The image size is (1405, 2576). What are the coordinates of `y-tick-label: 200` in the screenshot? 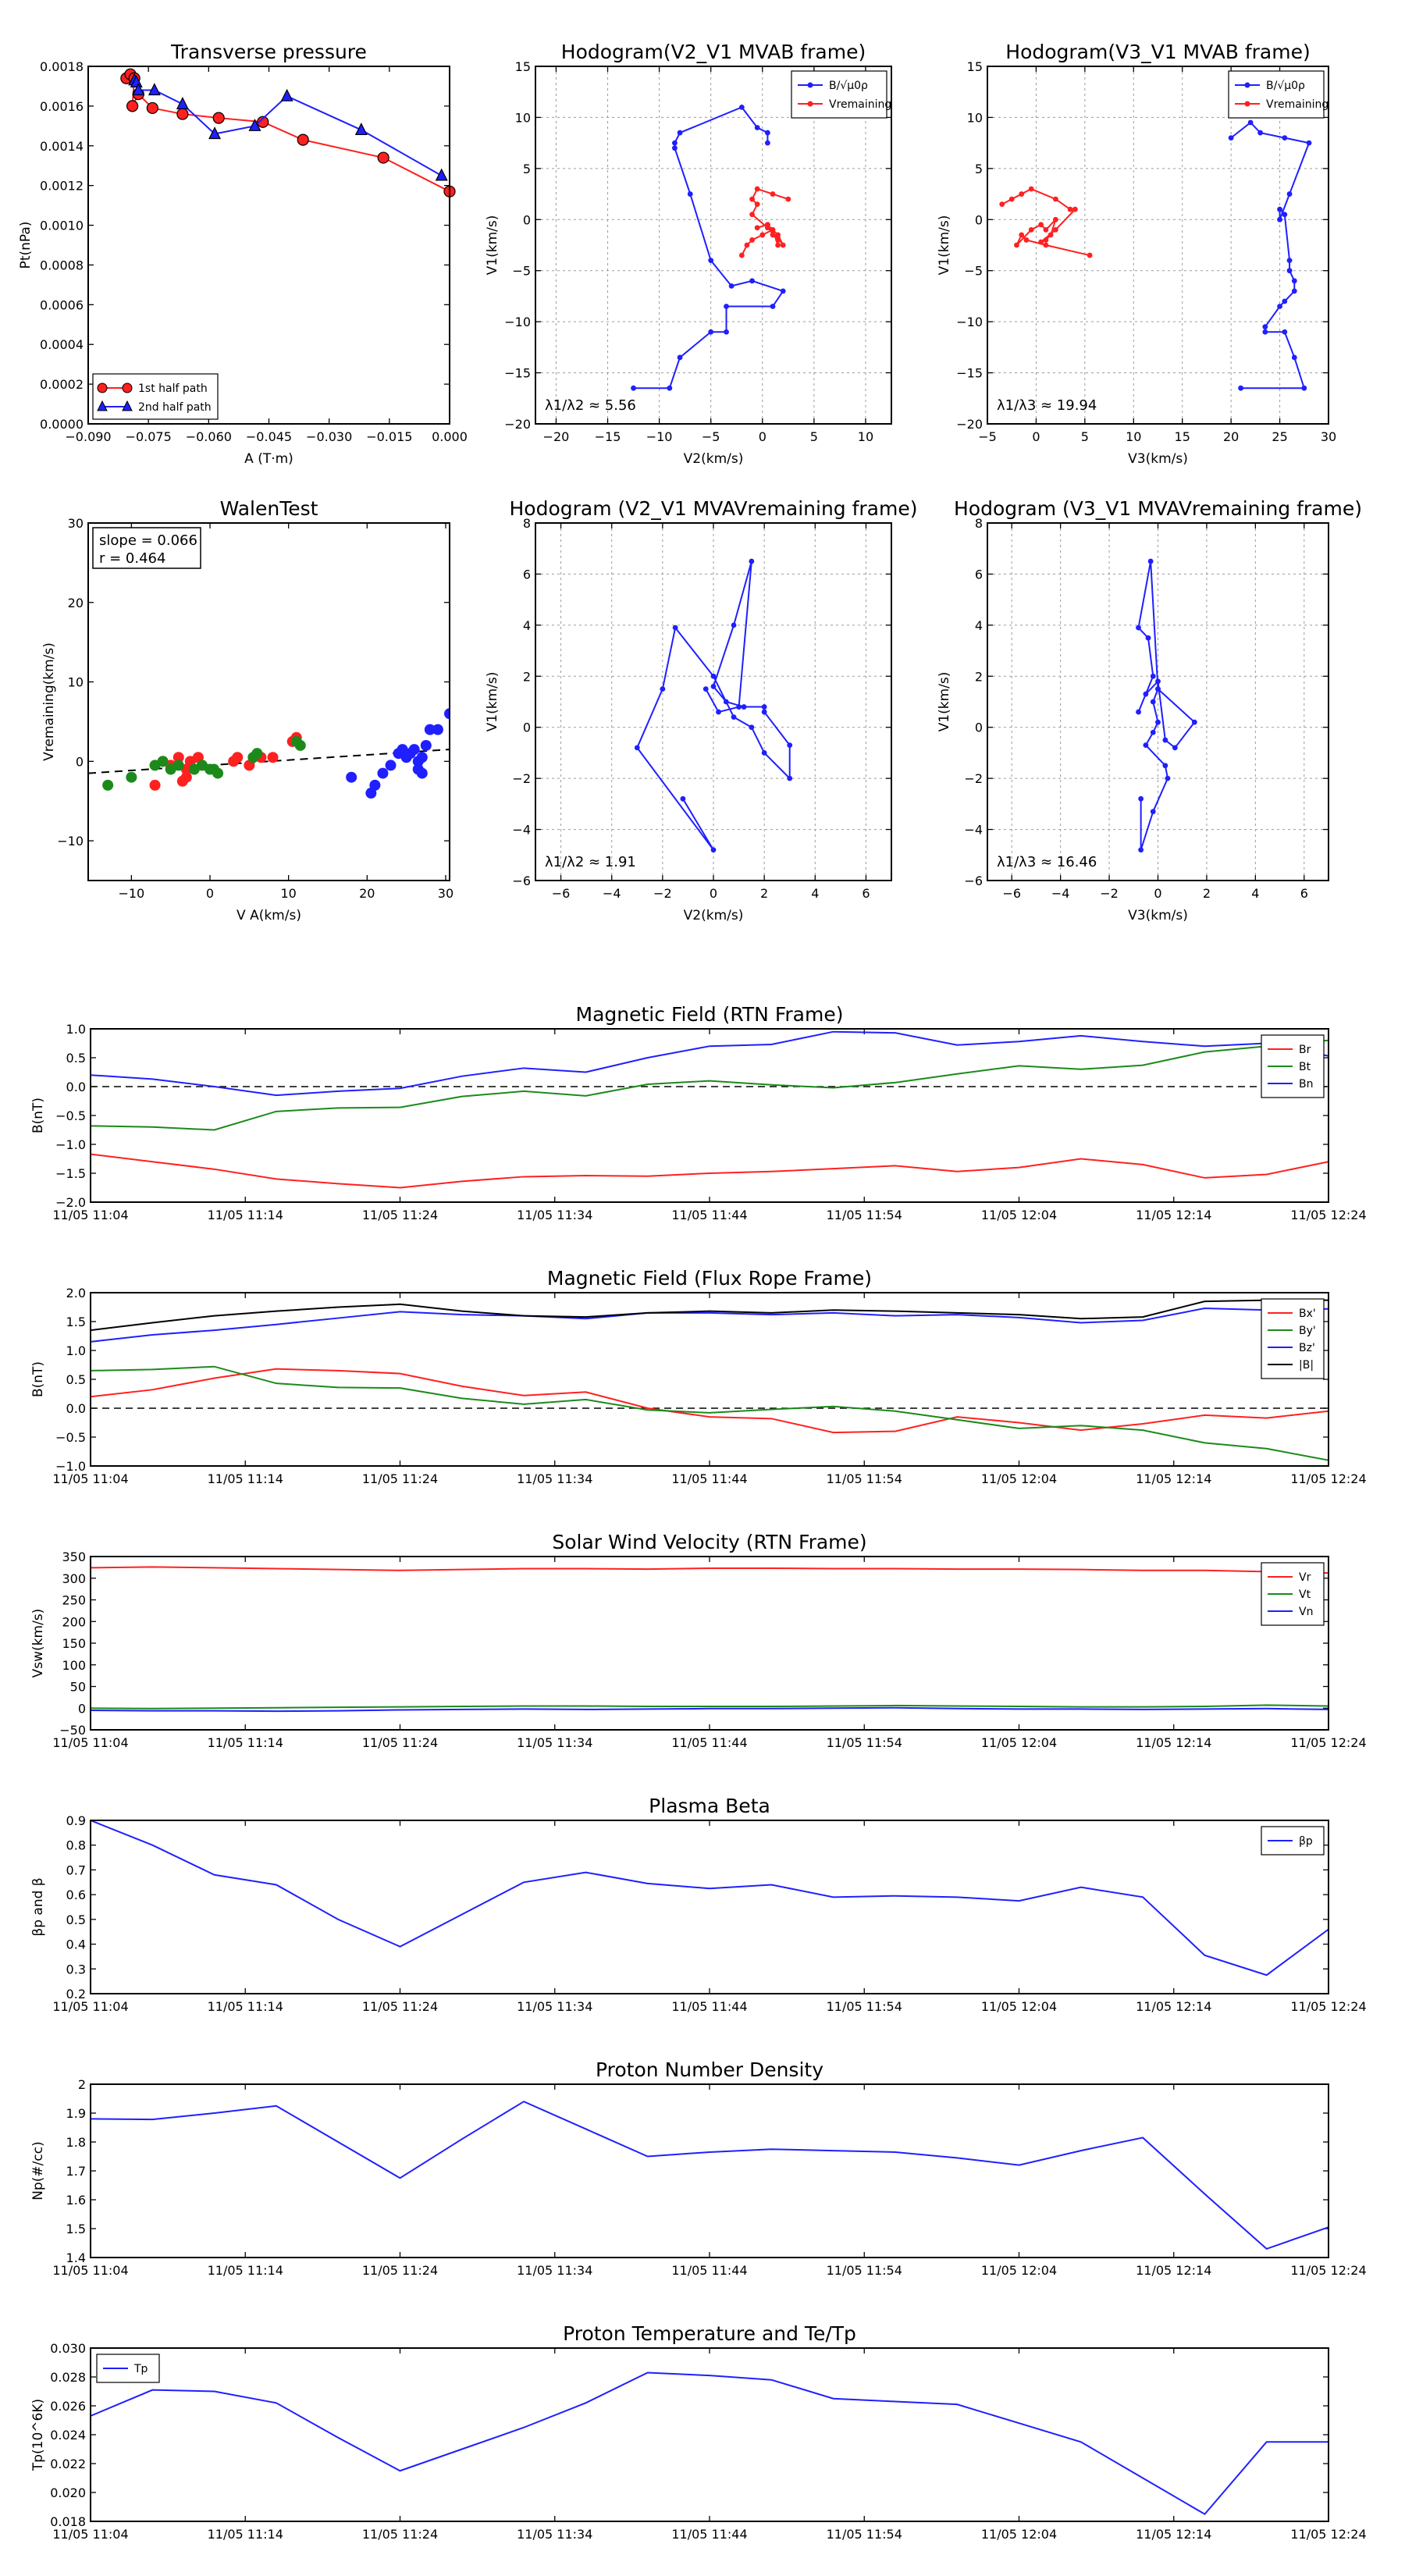 It's located at (74, 1621).